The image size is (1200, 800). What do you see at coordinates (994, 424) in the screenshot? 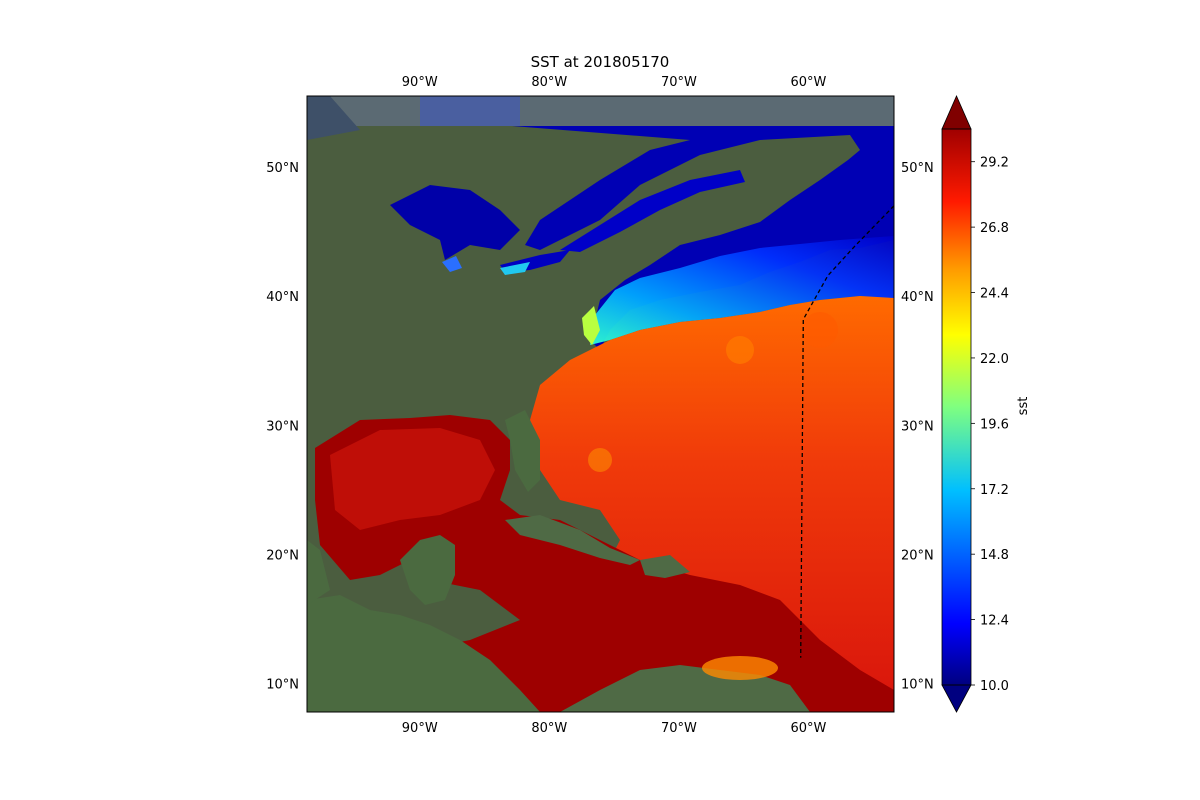
I see `colorbar-tick-label: 19.6` at bounding box center [994, 424].